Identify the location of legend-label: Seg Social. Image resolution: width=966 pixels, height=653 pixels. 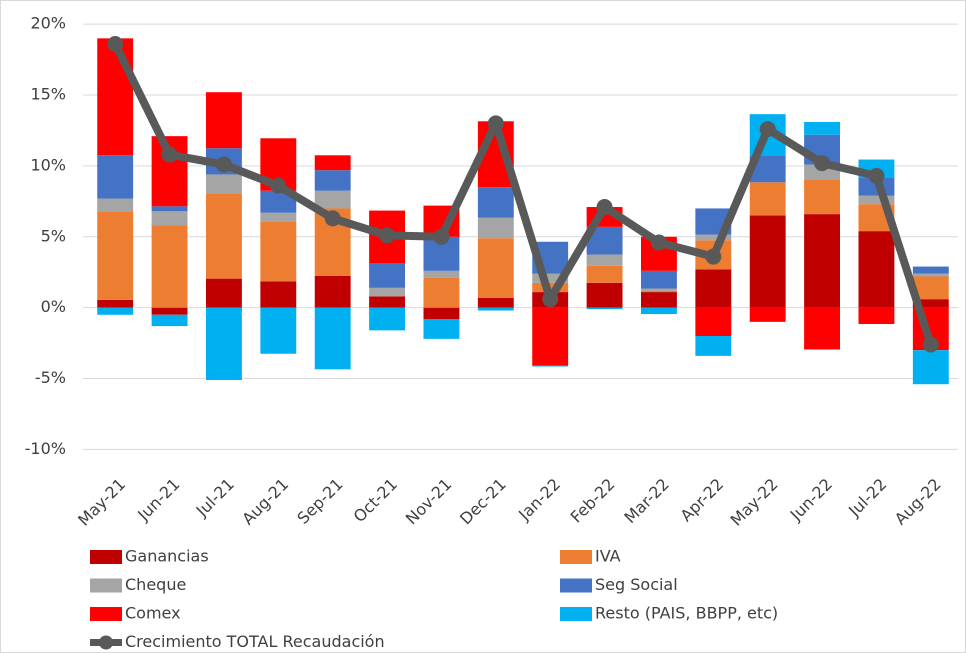
(636, 584).